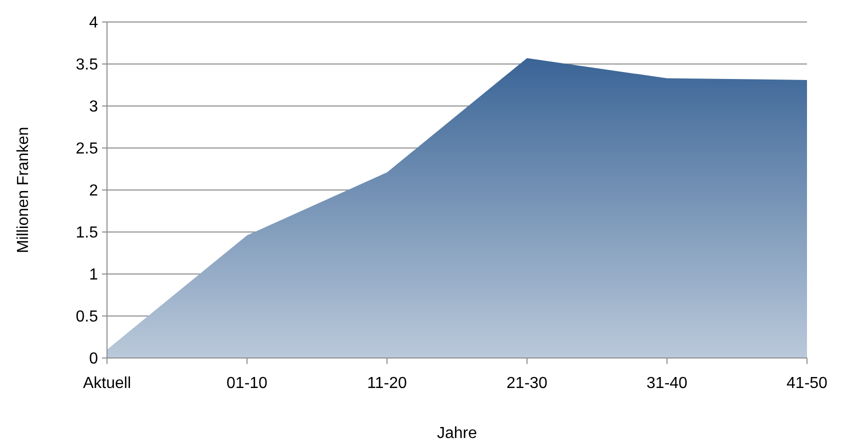 The height and width of the screenshot is (439, 841). Describe the element at coordinates (527, 383) in the screenshot. I see `x-tick-label: 21-30` at that location.